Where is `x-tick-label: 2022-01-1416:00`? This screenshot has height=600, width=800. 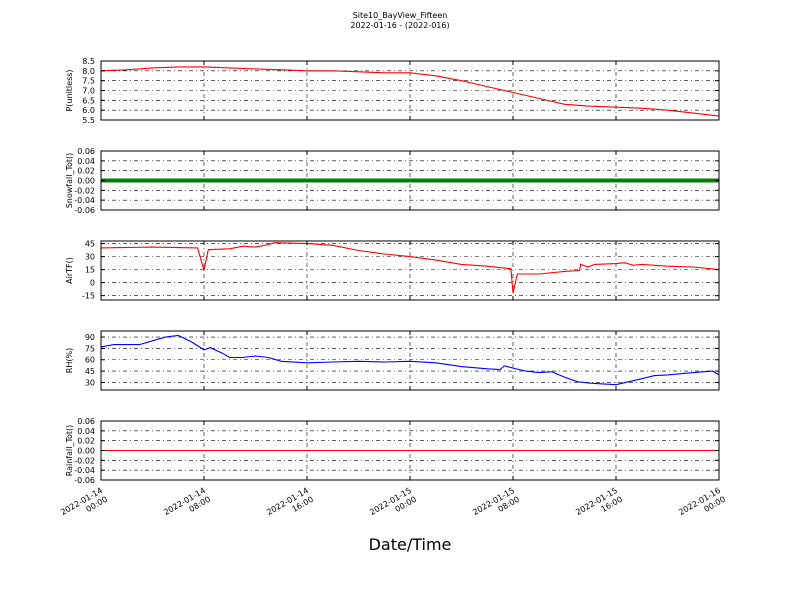
x-tick-label: 2022-01-1416:00 is located at coordinates (290, 506).